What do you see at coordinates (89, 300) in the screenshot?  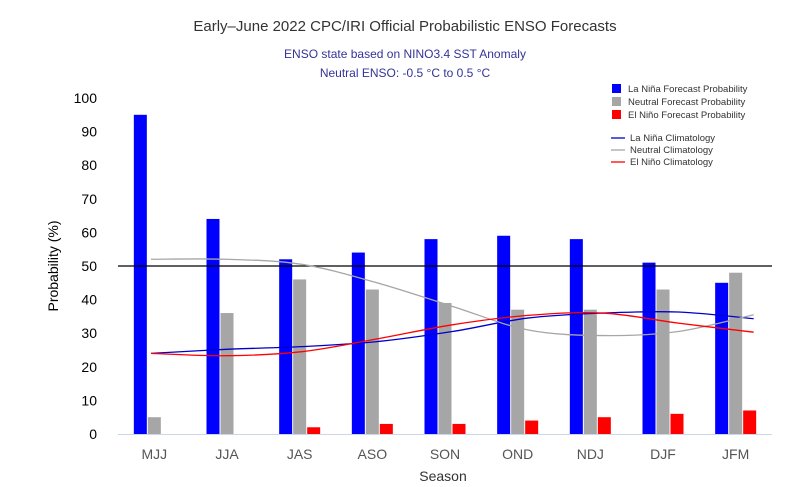 I see `y-tick-label: 40` at bounding box center [89, 300].